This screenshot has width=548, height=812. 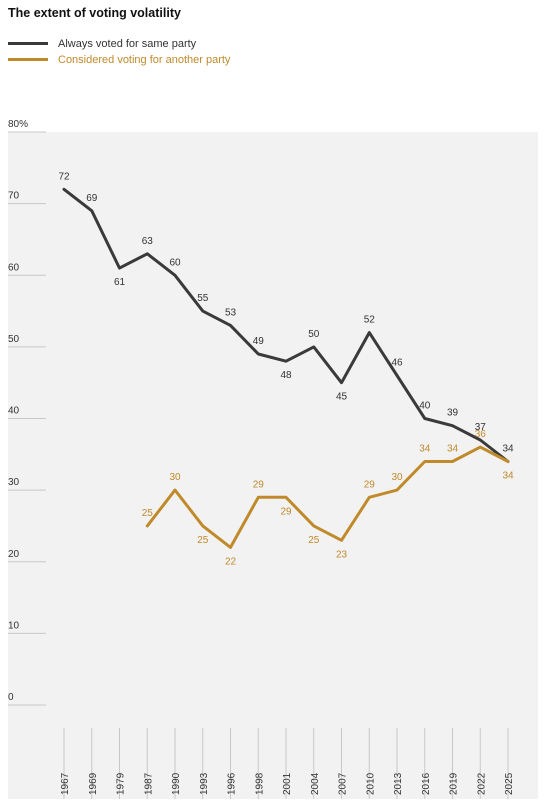 What do you see at coordinates (314, 334) in the screenshot?
I see `data-label: 50` at bounding box center [314, 334].